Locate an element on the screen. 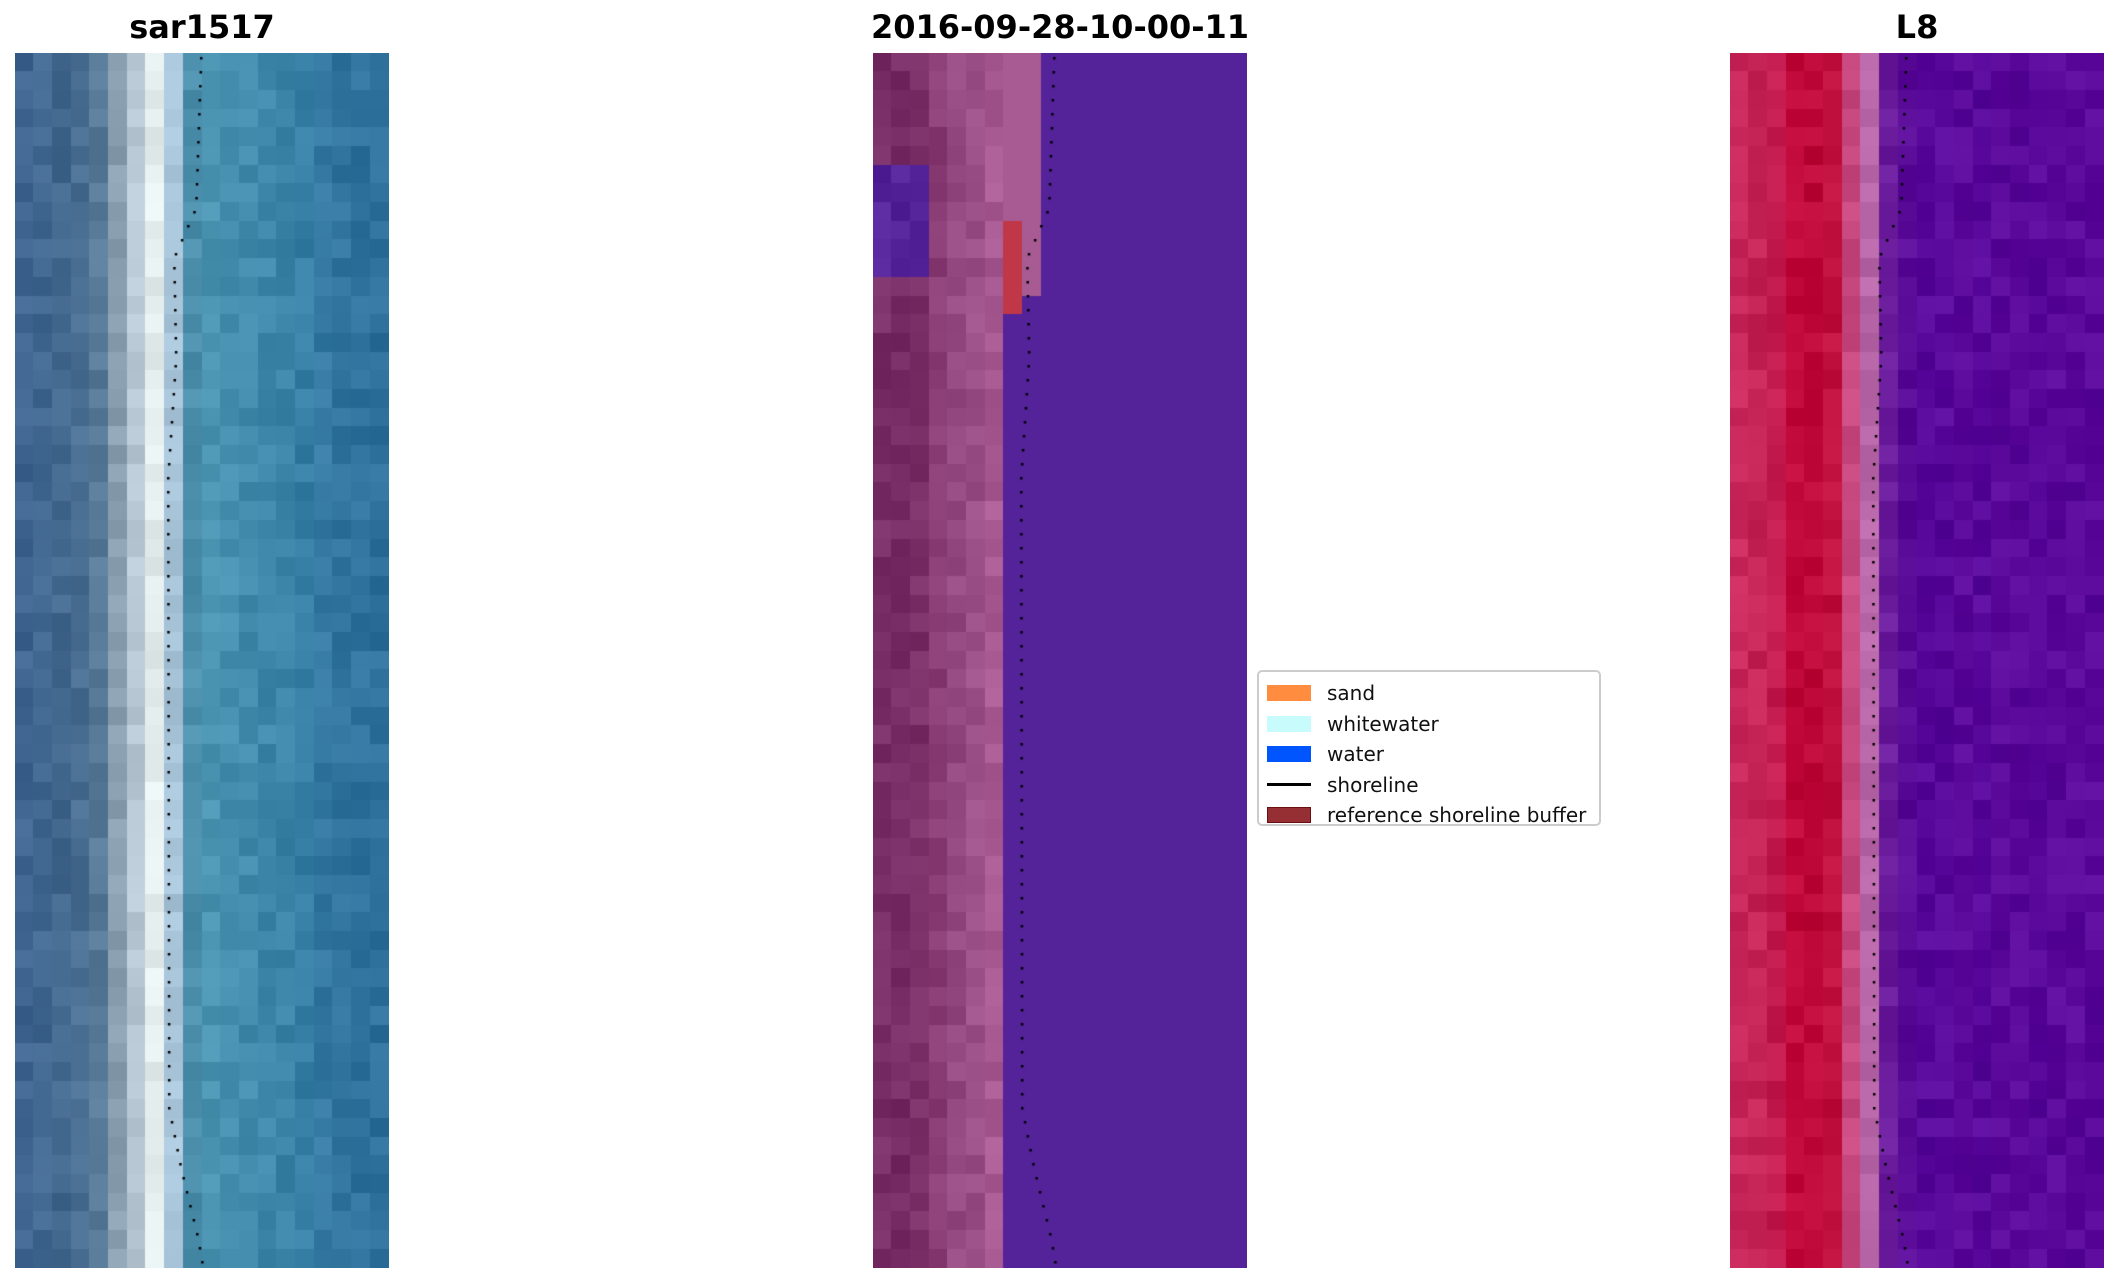  legend-item-whitewater: whitewater is located at coordinates (1433, 724).